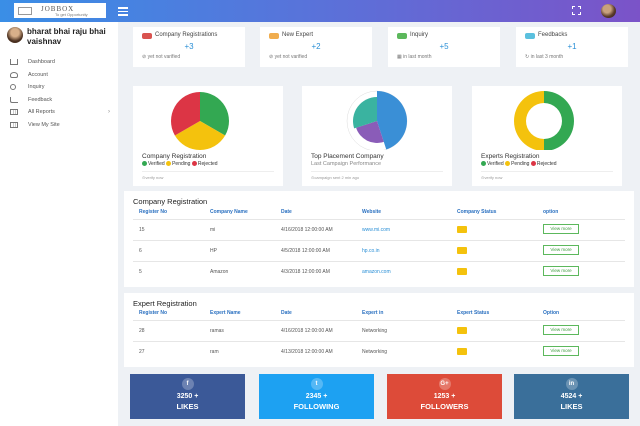  Describe the element at coordinates (109, 112) in the screenshot. I see `chevron-right-icon: ›` at that location.